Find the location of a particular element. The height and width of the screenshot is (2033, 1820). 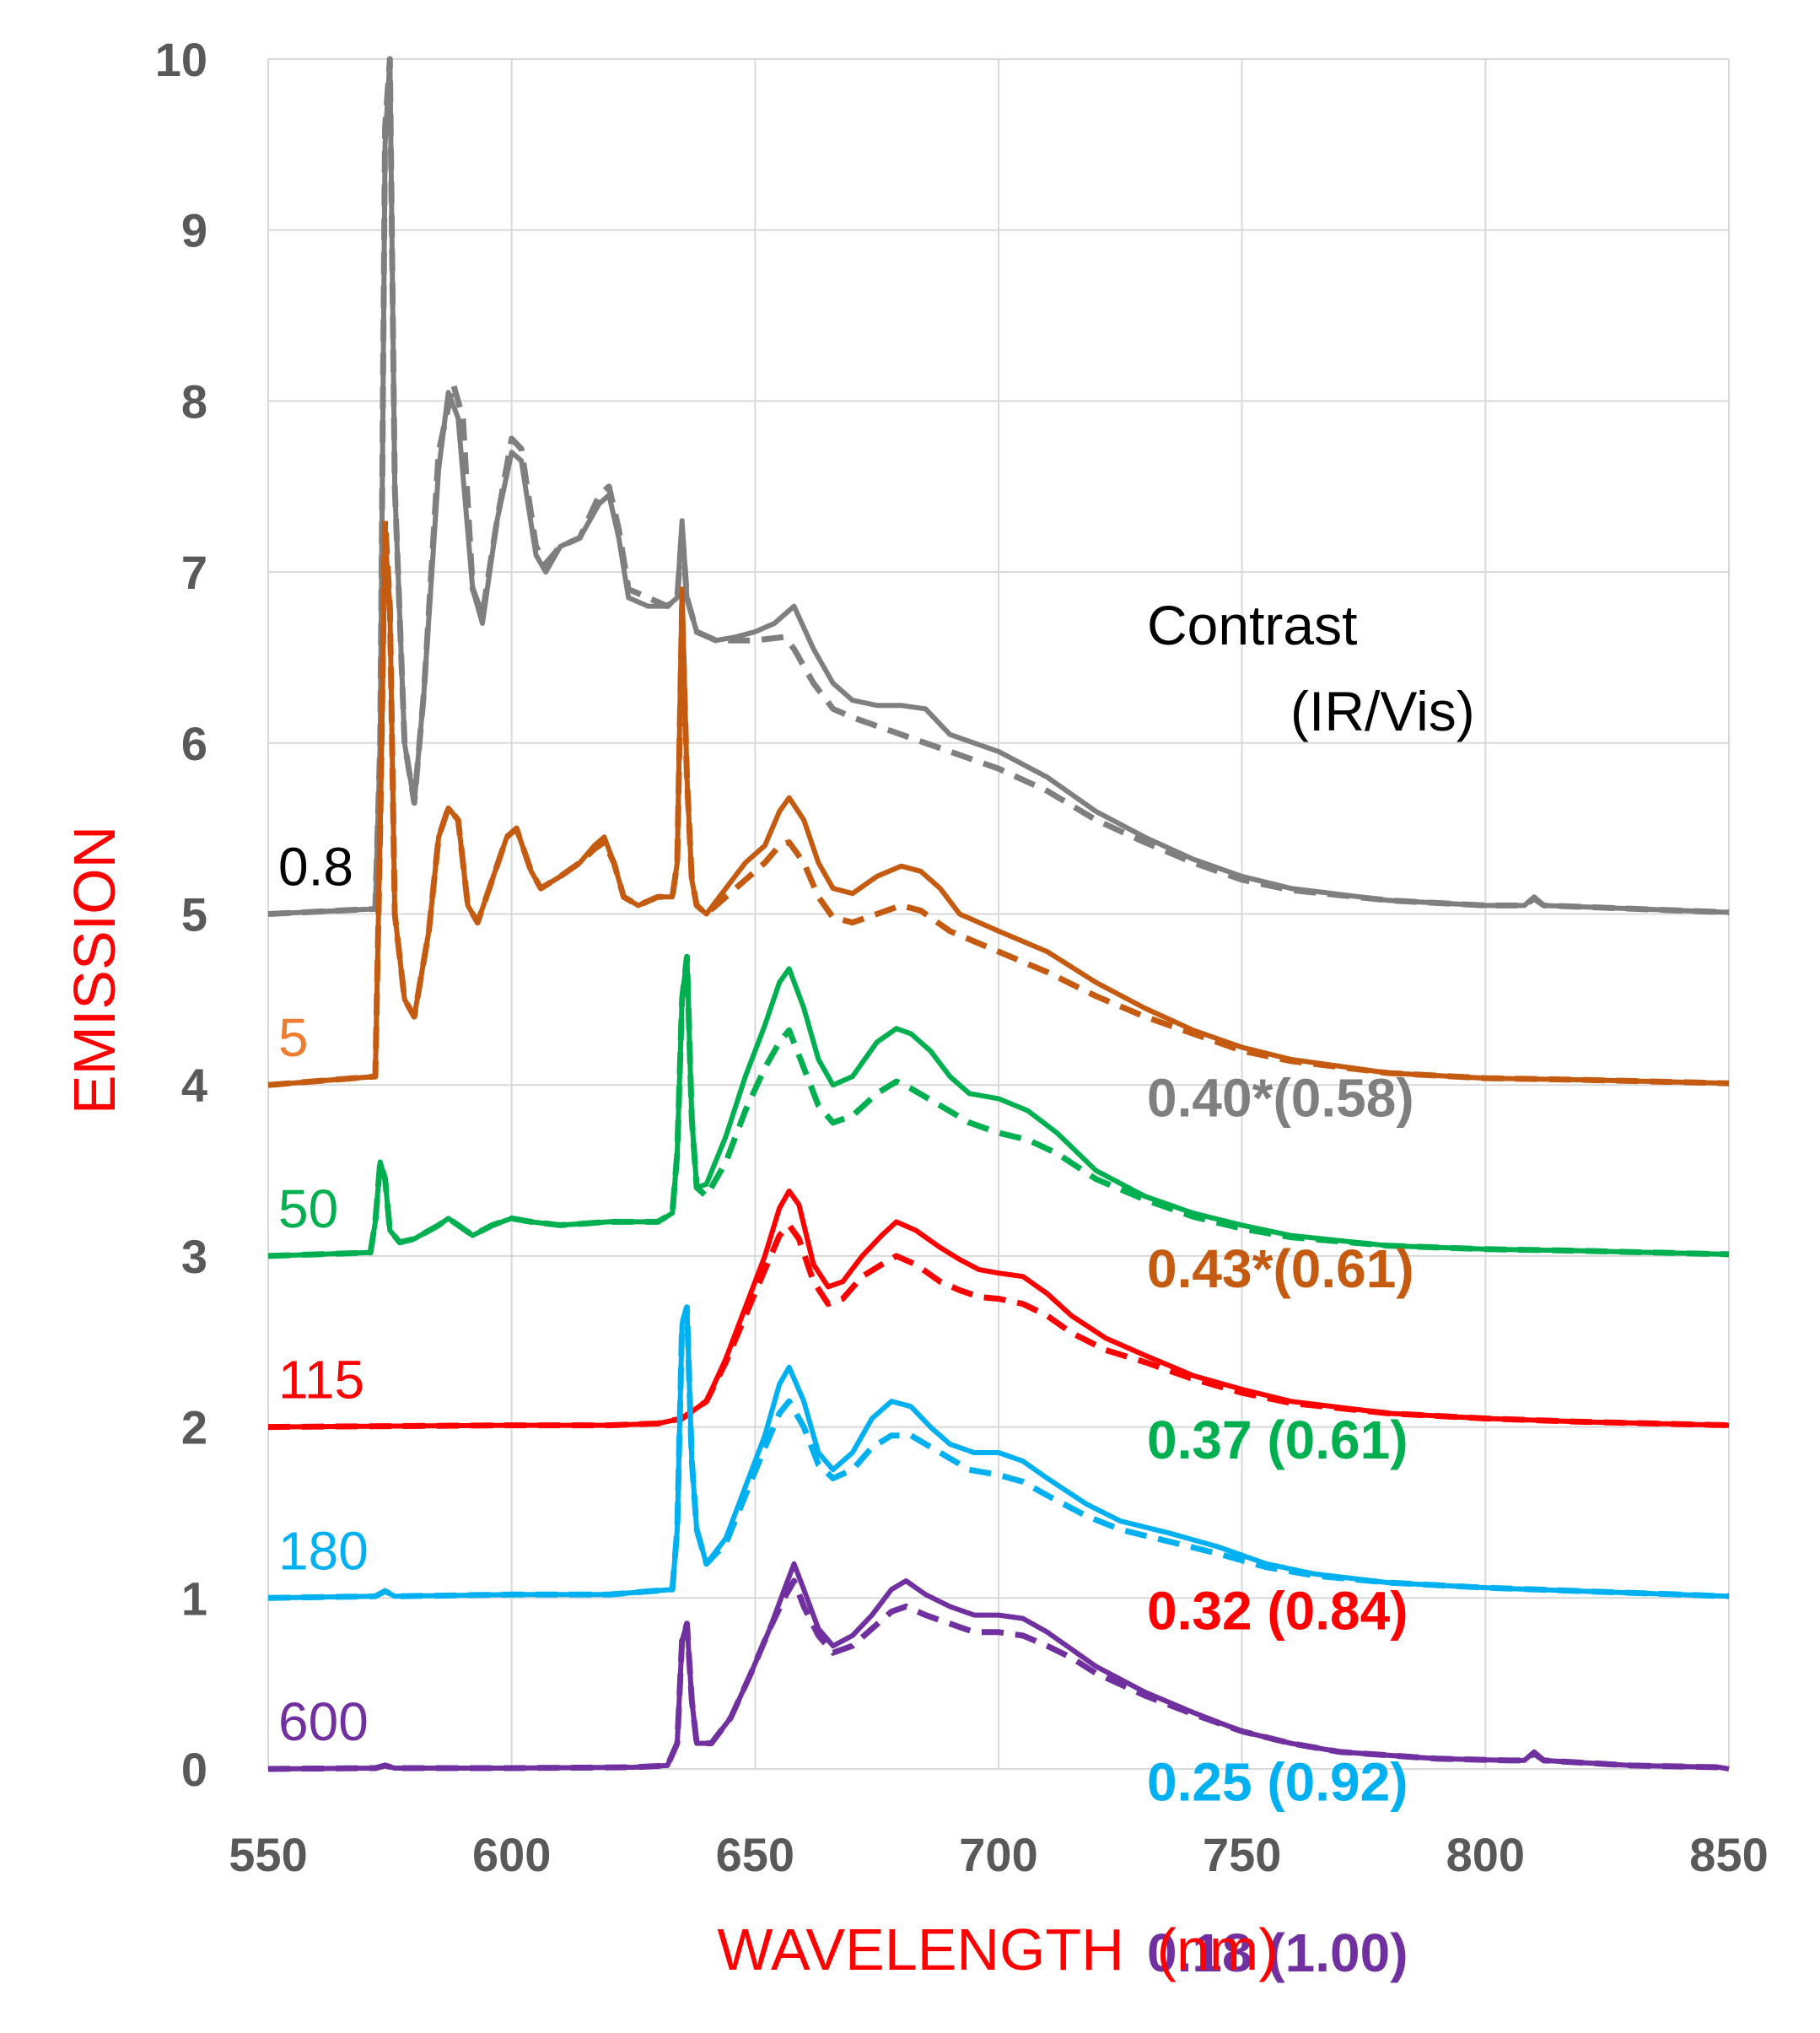

y-tick-labels: 0 1 2 3 4 5 6 7 8 9 10 is located at coordinates (181, 914).